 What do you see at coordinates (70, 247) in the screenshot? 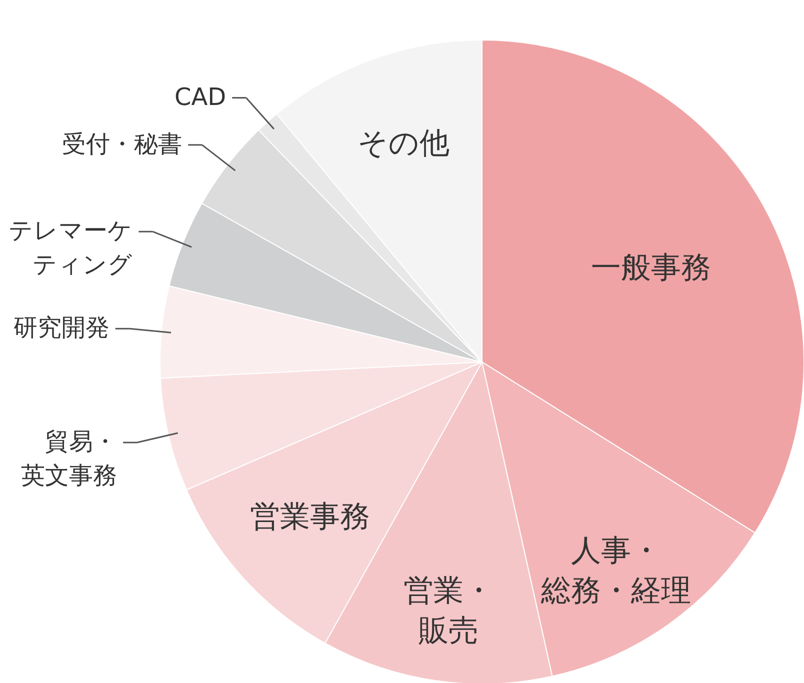
I see `slice-label: テレマーケティング` at bounding box center [70, 247].